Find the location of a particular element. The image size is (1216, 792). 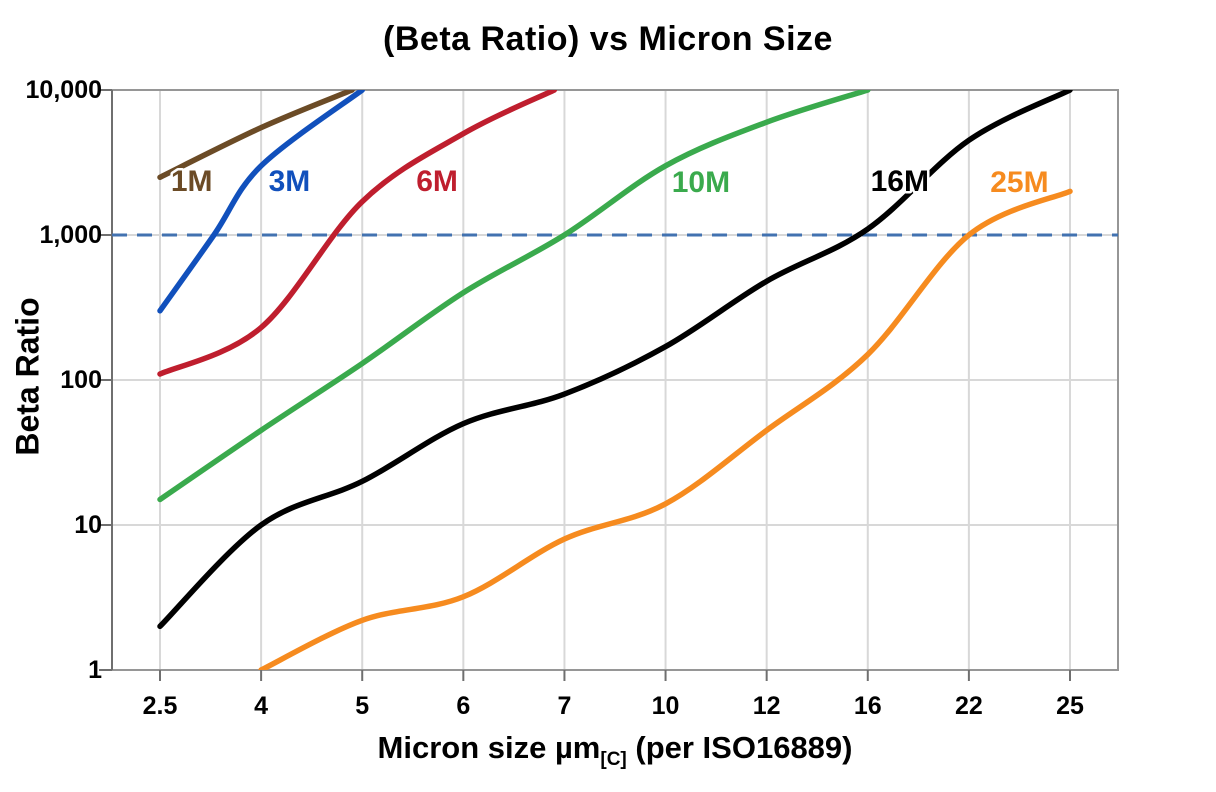

x-tick-label: 5 is located at coordinates (362, 706).